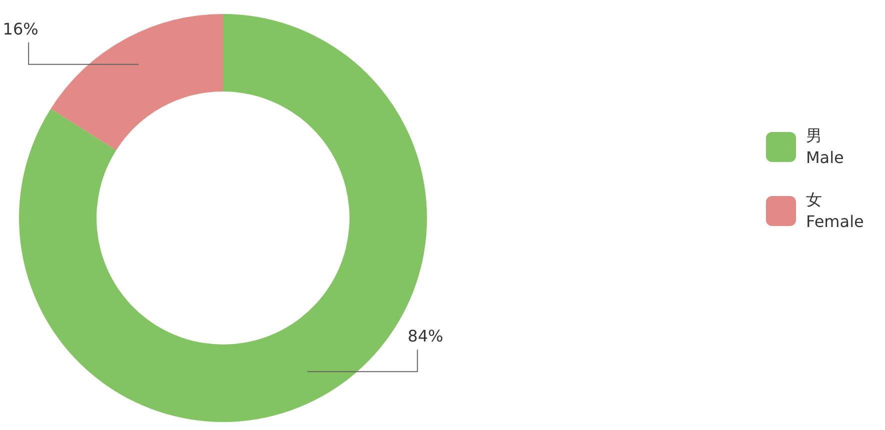  I want to click on legend-label: 男 Male, so click(825, 147).